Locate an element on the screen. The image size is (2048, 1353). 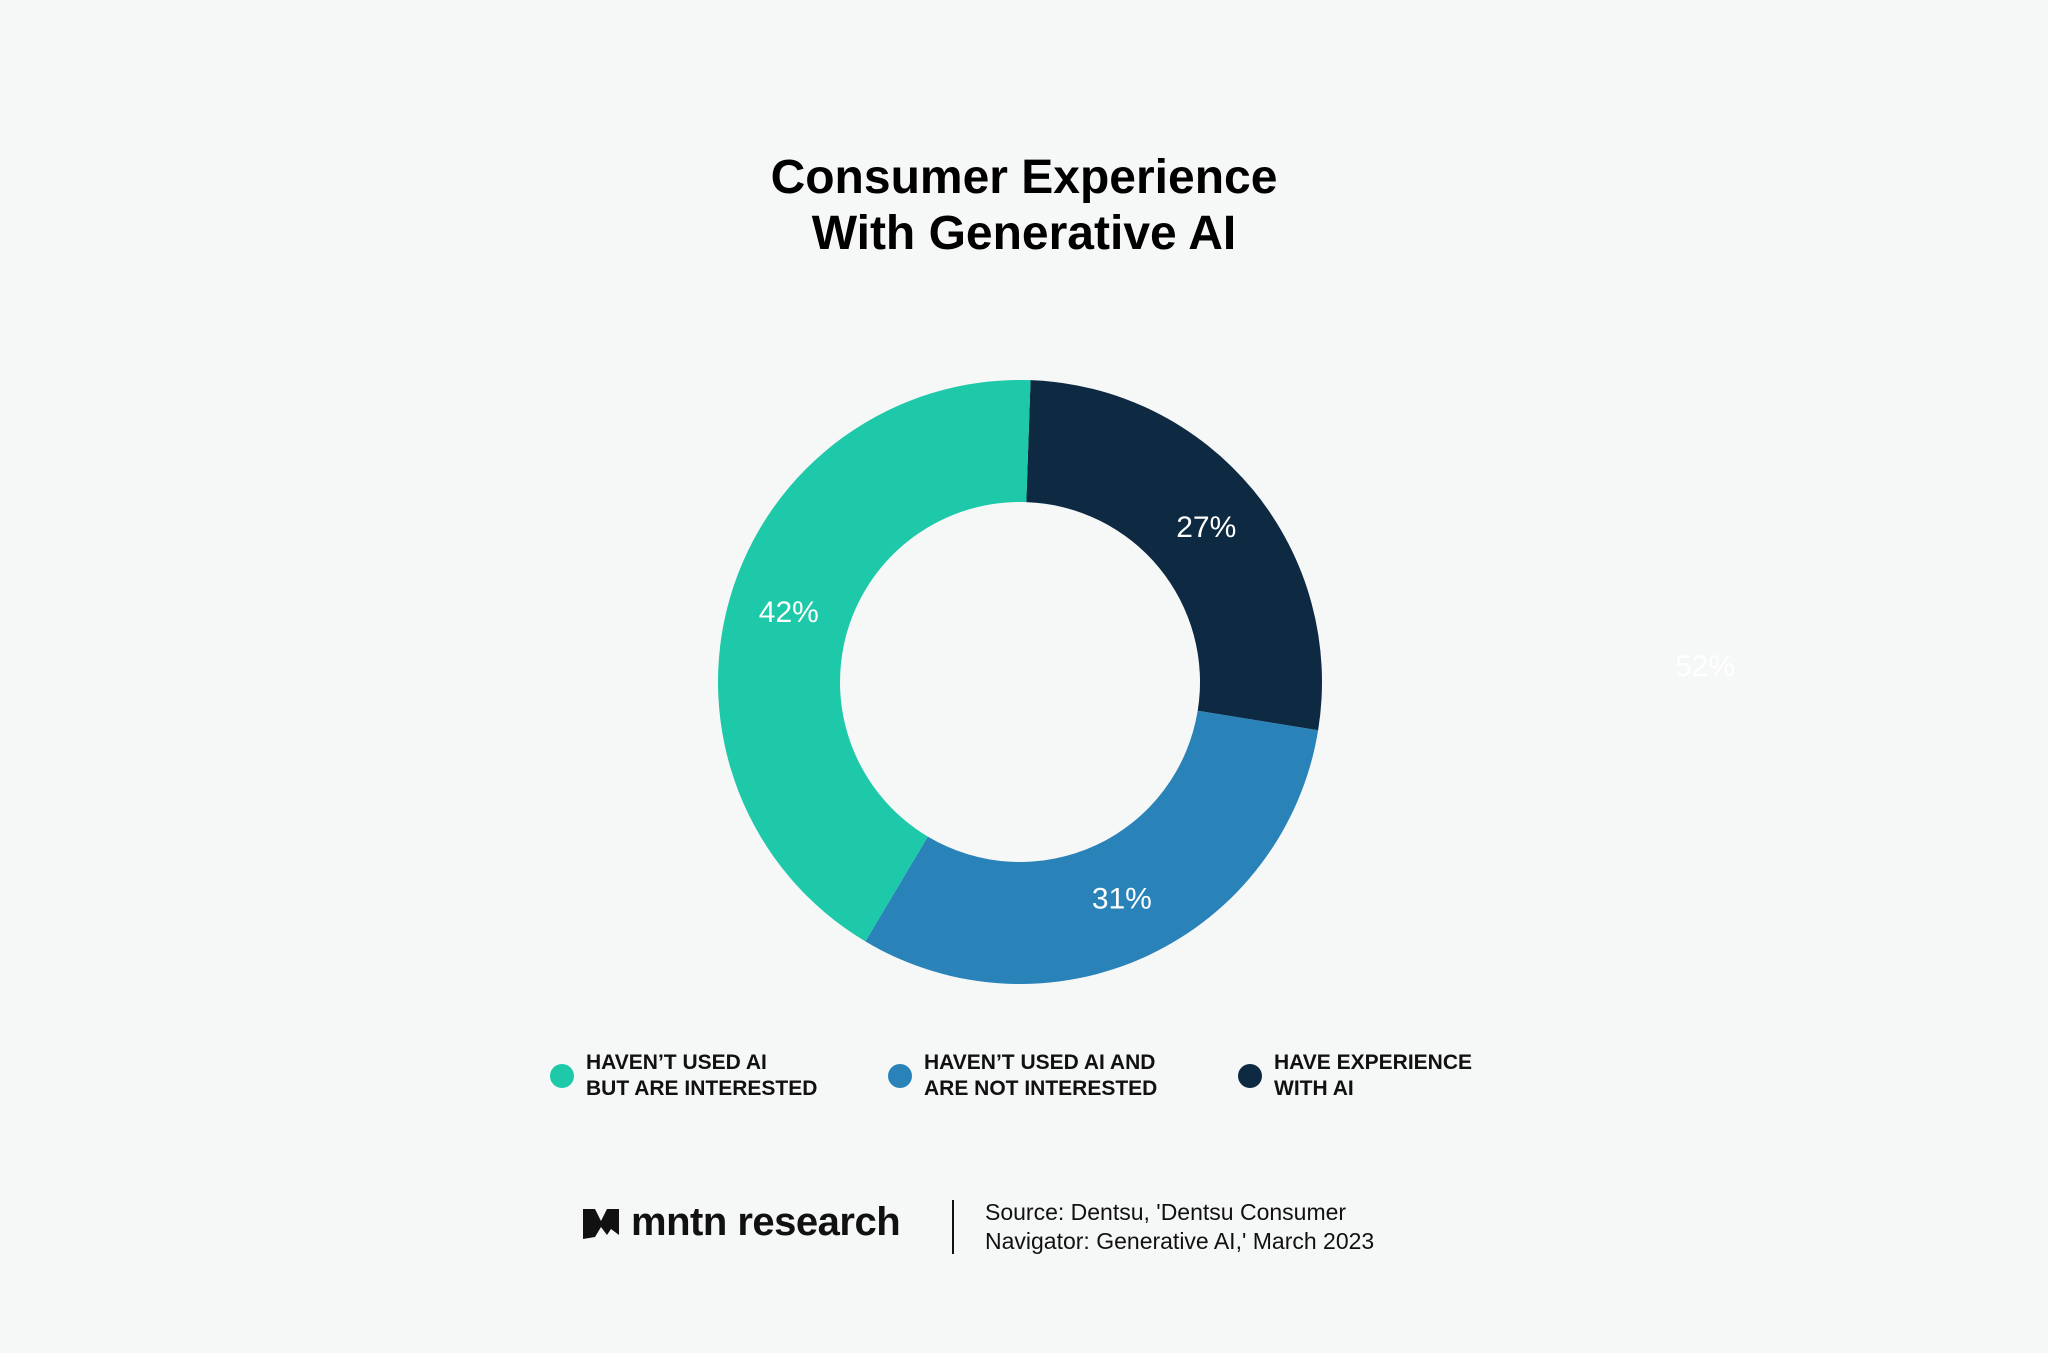
legend-label: HAVE EXPERIENCE WITH AI is located at coordinates (1373, 1075).